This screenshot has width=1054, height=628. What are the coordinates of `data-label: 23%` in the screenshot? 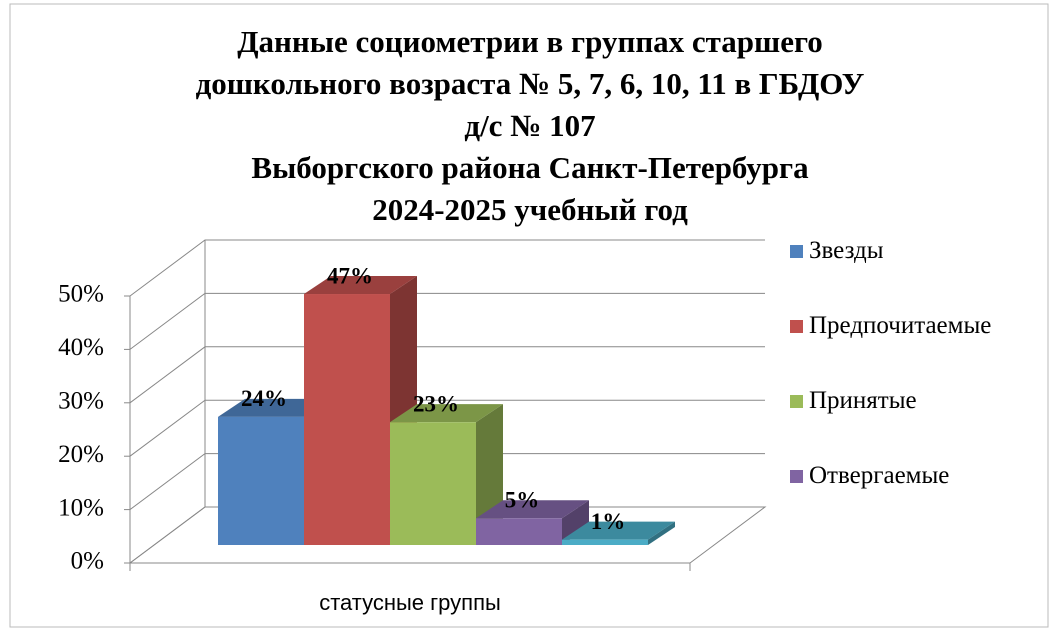 It's located at (436, 403).